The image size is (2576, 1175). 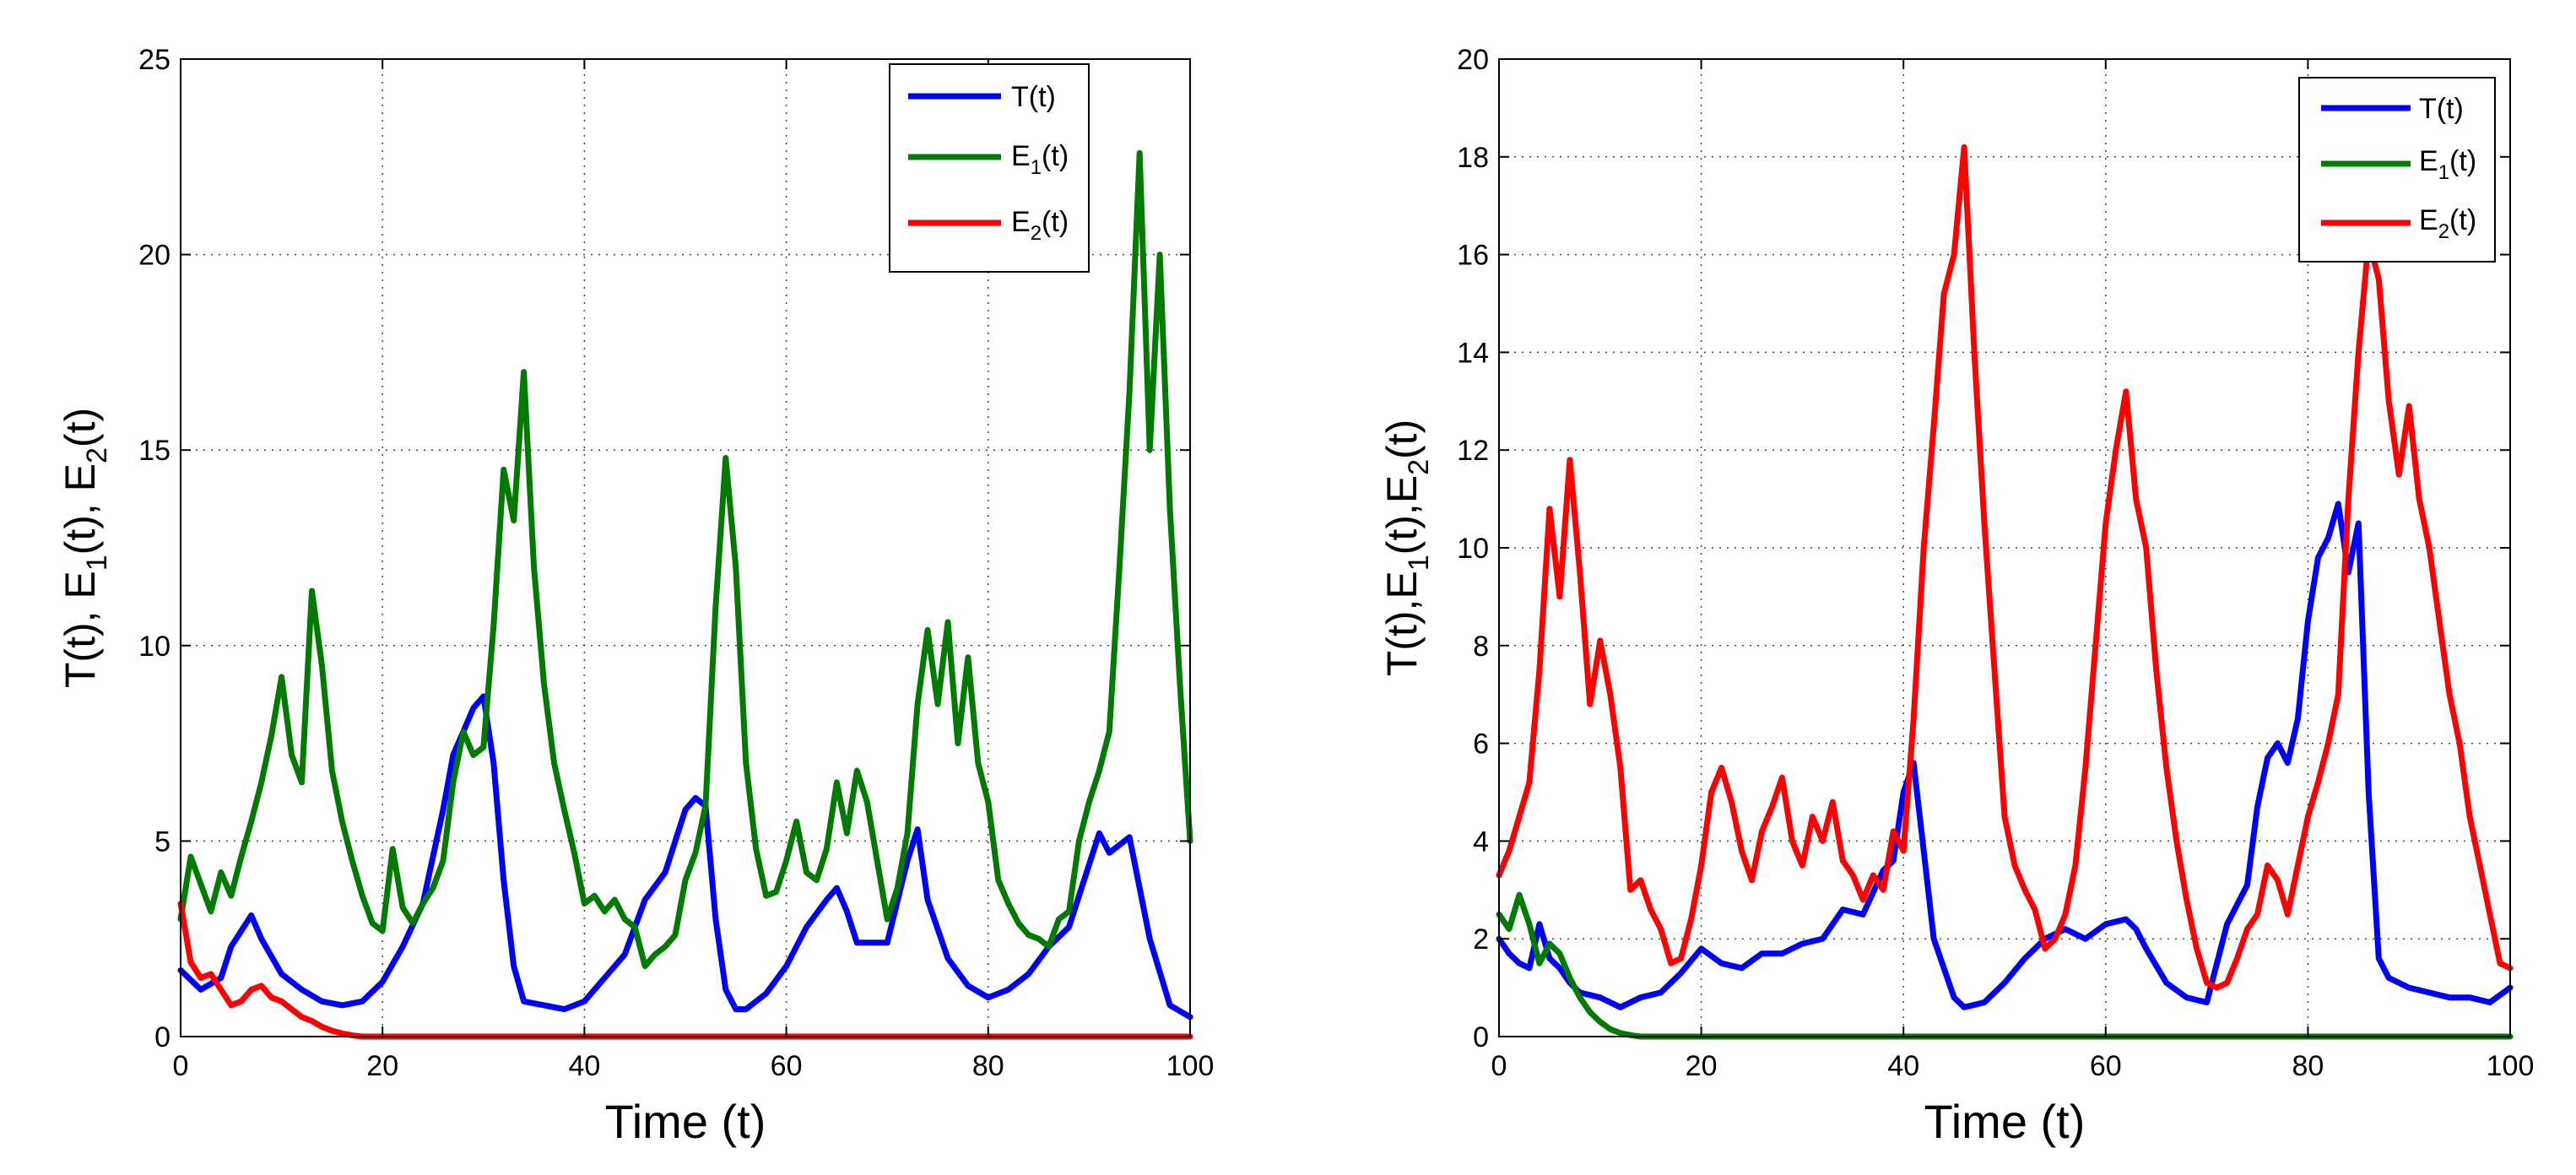 What do you see at coordinates (1473, 158) in the screenshot?
I see `right-y-tick-label-18: 18` at bounding box center [1473, 158].